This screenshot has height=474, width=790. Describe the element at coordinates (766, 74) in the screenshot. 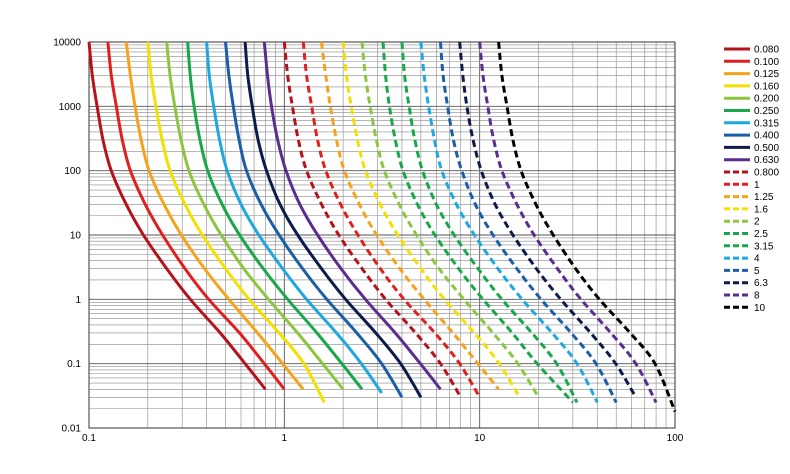

I see `legend-label: 0.125` at that location.